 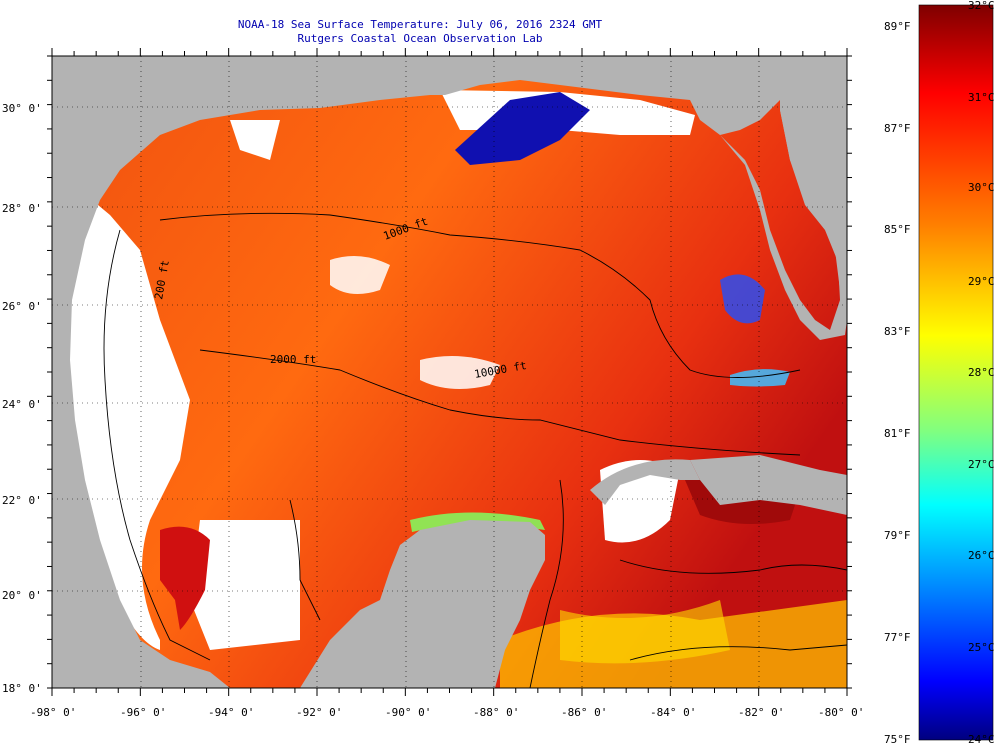 What do you see at coordinates (897, 535) in the screenshot?
I see `colorbar-f-label: 79°F` at bounding box center [897, 535].